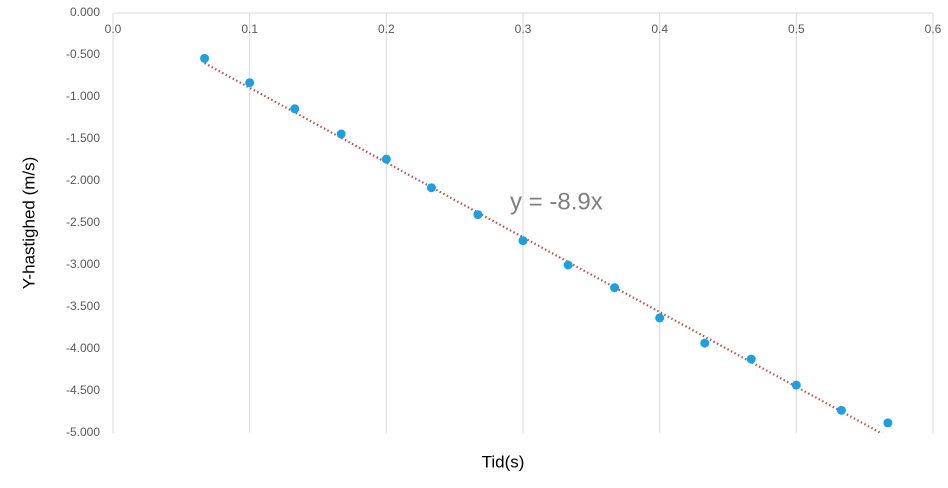  What do you see at coordinates (503, 461) in the screenshot?
I see `x-axis-title: Tid(s)` at bounding box center [503, 461].